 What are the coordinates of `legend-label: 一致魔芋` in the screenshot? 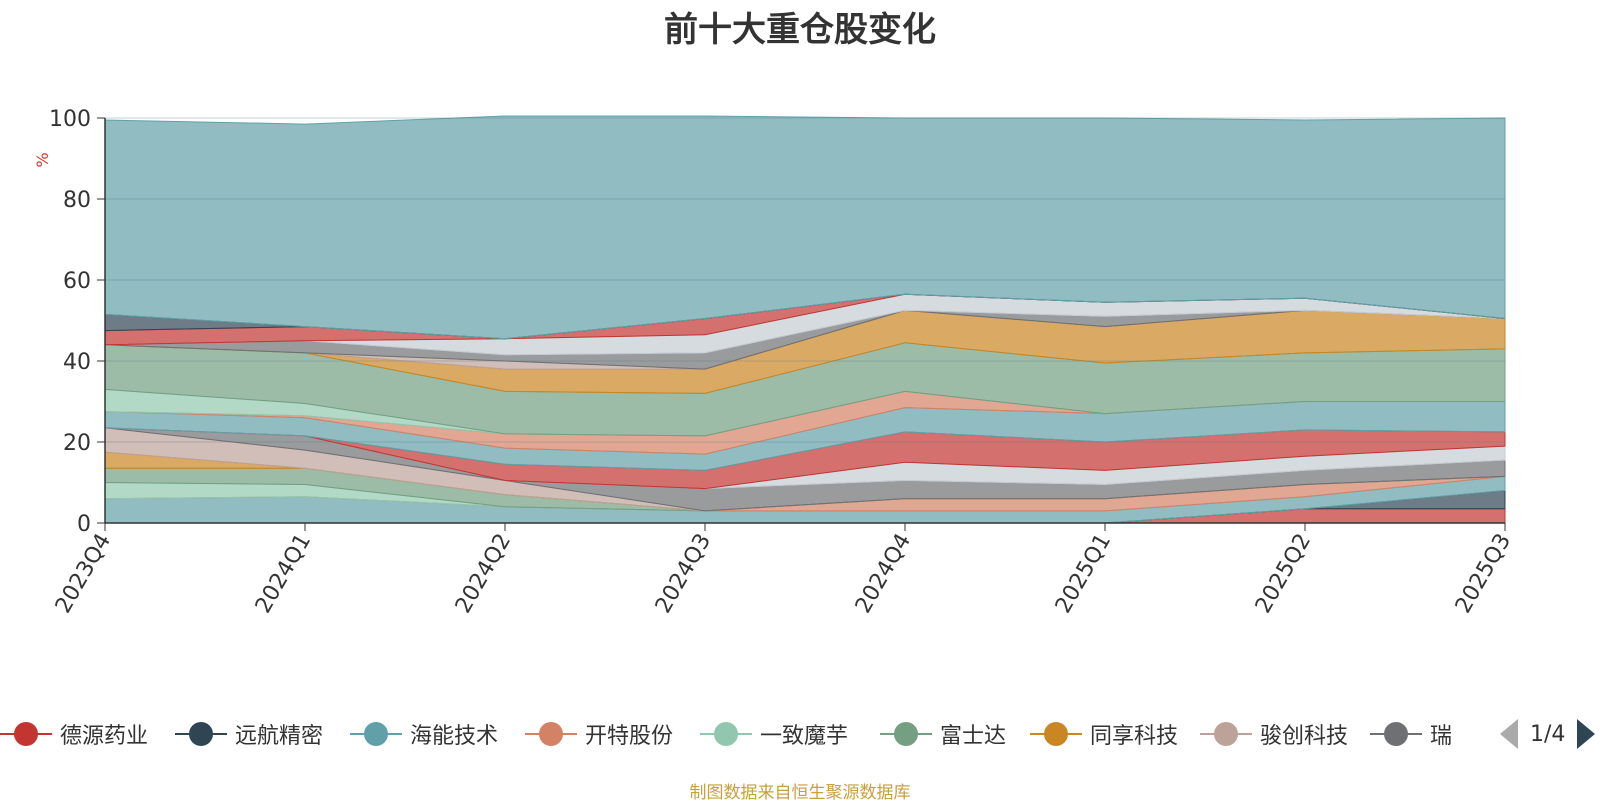 It's located at (804, 736).